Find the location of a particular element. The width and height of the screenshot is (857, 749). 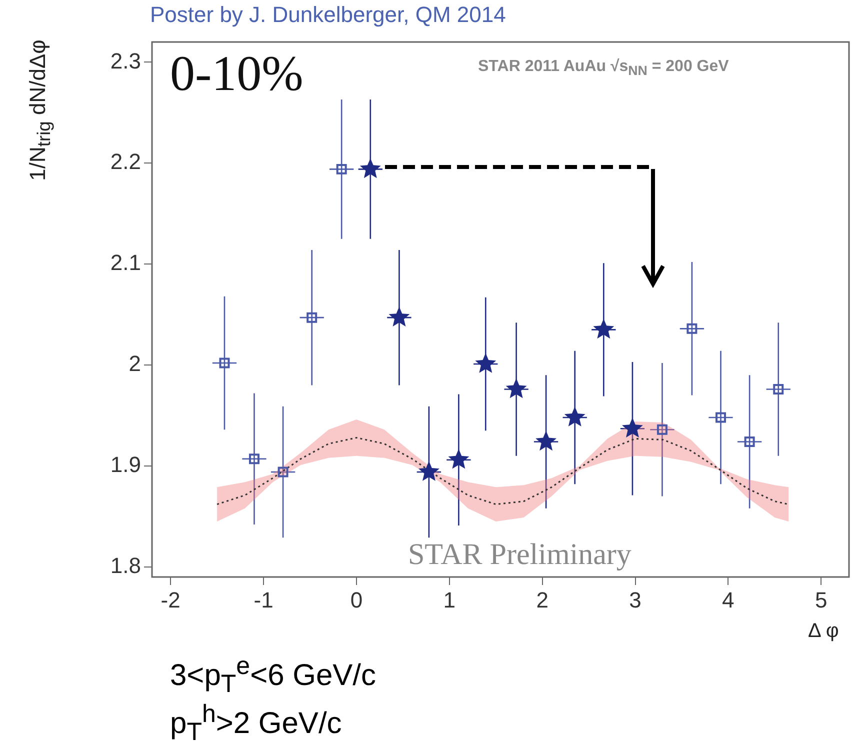

chart-title: Poster by J. Dunkelberger, QM 2014 is located at coordinates (328, 15).